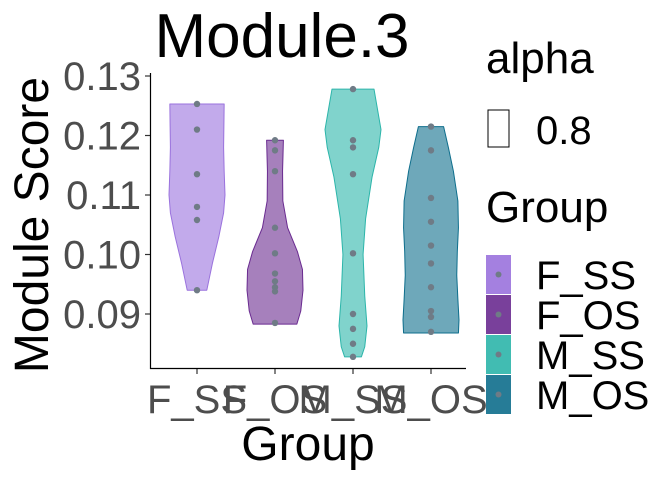 The width and height of the screenshot is (672, 480). I want to click on legend-alpha-value: 0.8, so click(564, 131).